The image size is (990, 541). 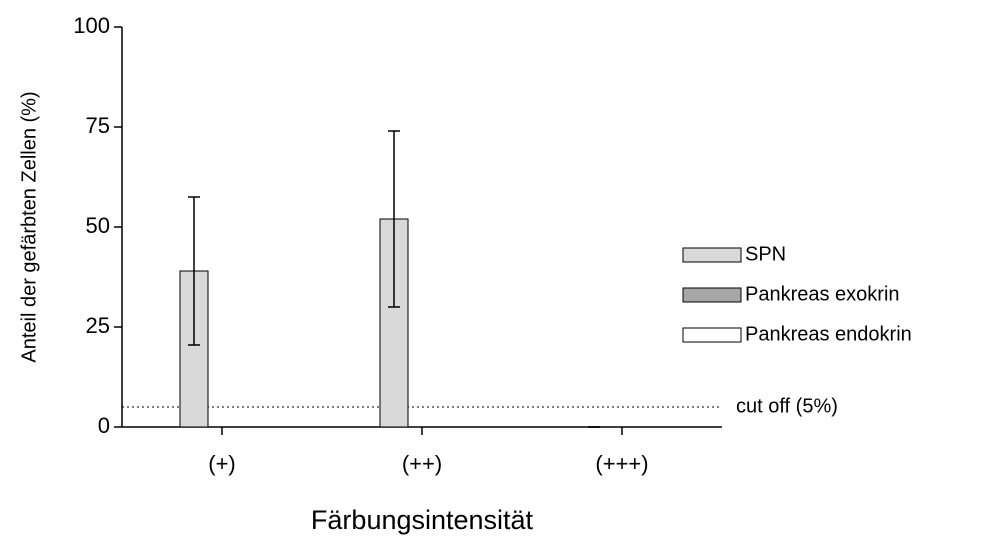 I want to click on y-tick-label: 25, so click(x=98, y=325).